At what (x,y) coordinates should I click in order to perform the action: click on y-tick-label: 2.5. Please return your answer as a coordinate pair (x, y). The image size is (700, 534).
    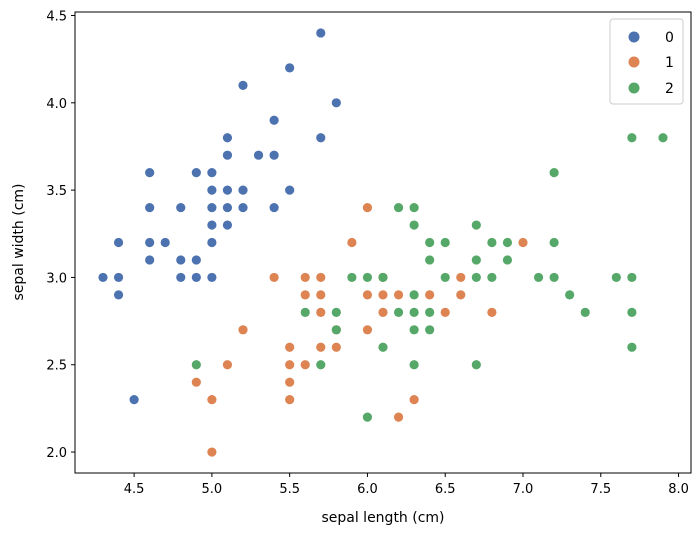
    Looking at the image, I should click on (56, 366).